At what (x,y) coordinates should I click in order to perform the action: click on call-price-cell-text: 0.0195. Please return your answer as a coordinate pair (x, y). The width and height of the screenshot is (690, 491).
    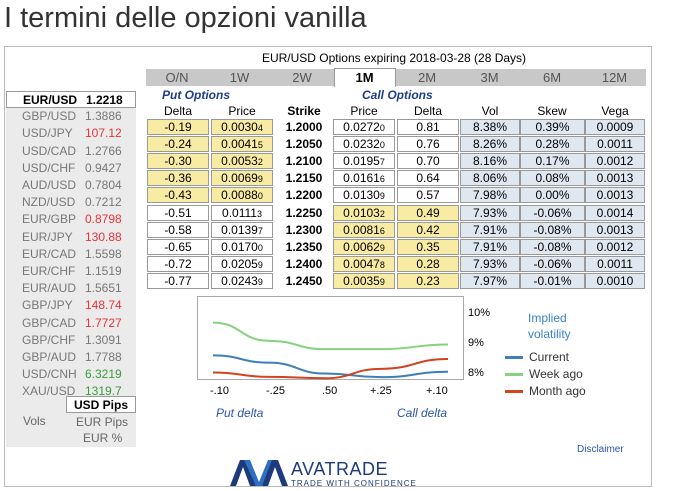
    Looking at the image, I should click on (361, 161).